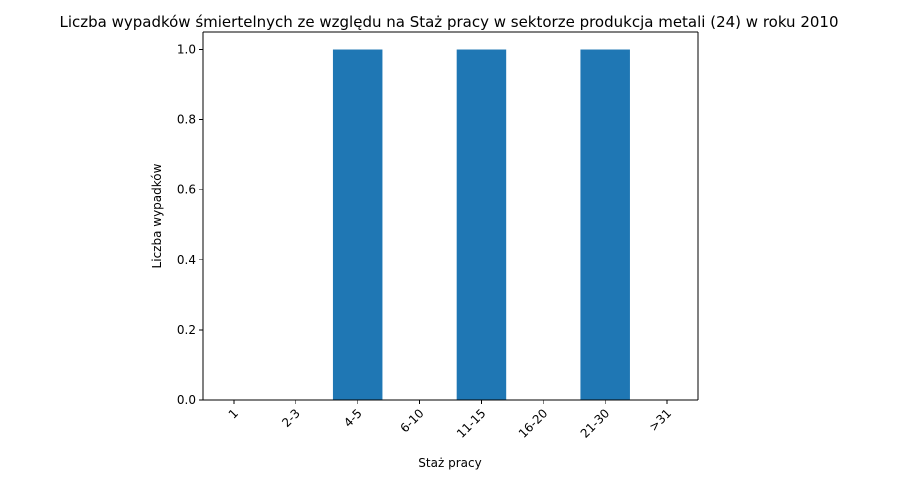 This screenshot has width=899, height=478. What do you see at coordinates (186, 400) in the screenshot?
I see `y-tick-label: 0.0` at bounding box center [186, 400].